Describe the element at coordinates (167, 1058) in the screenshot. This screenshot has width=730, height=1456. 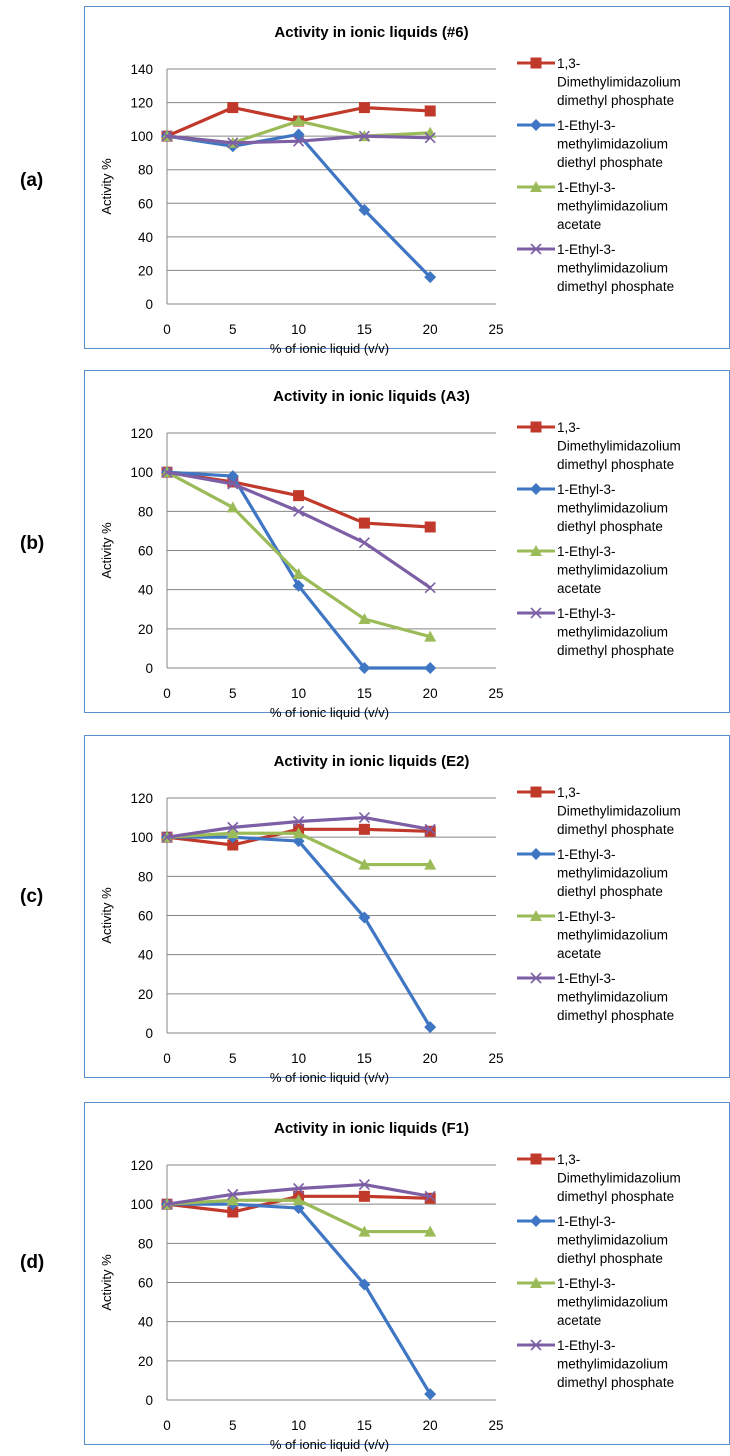
I see `x-tick-label: 0` at that location.